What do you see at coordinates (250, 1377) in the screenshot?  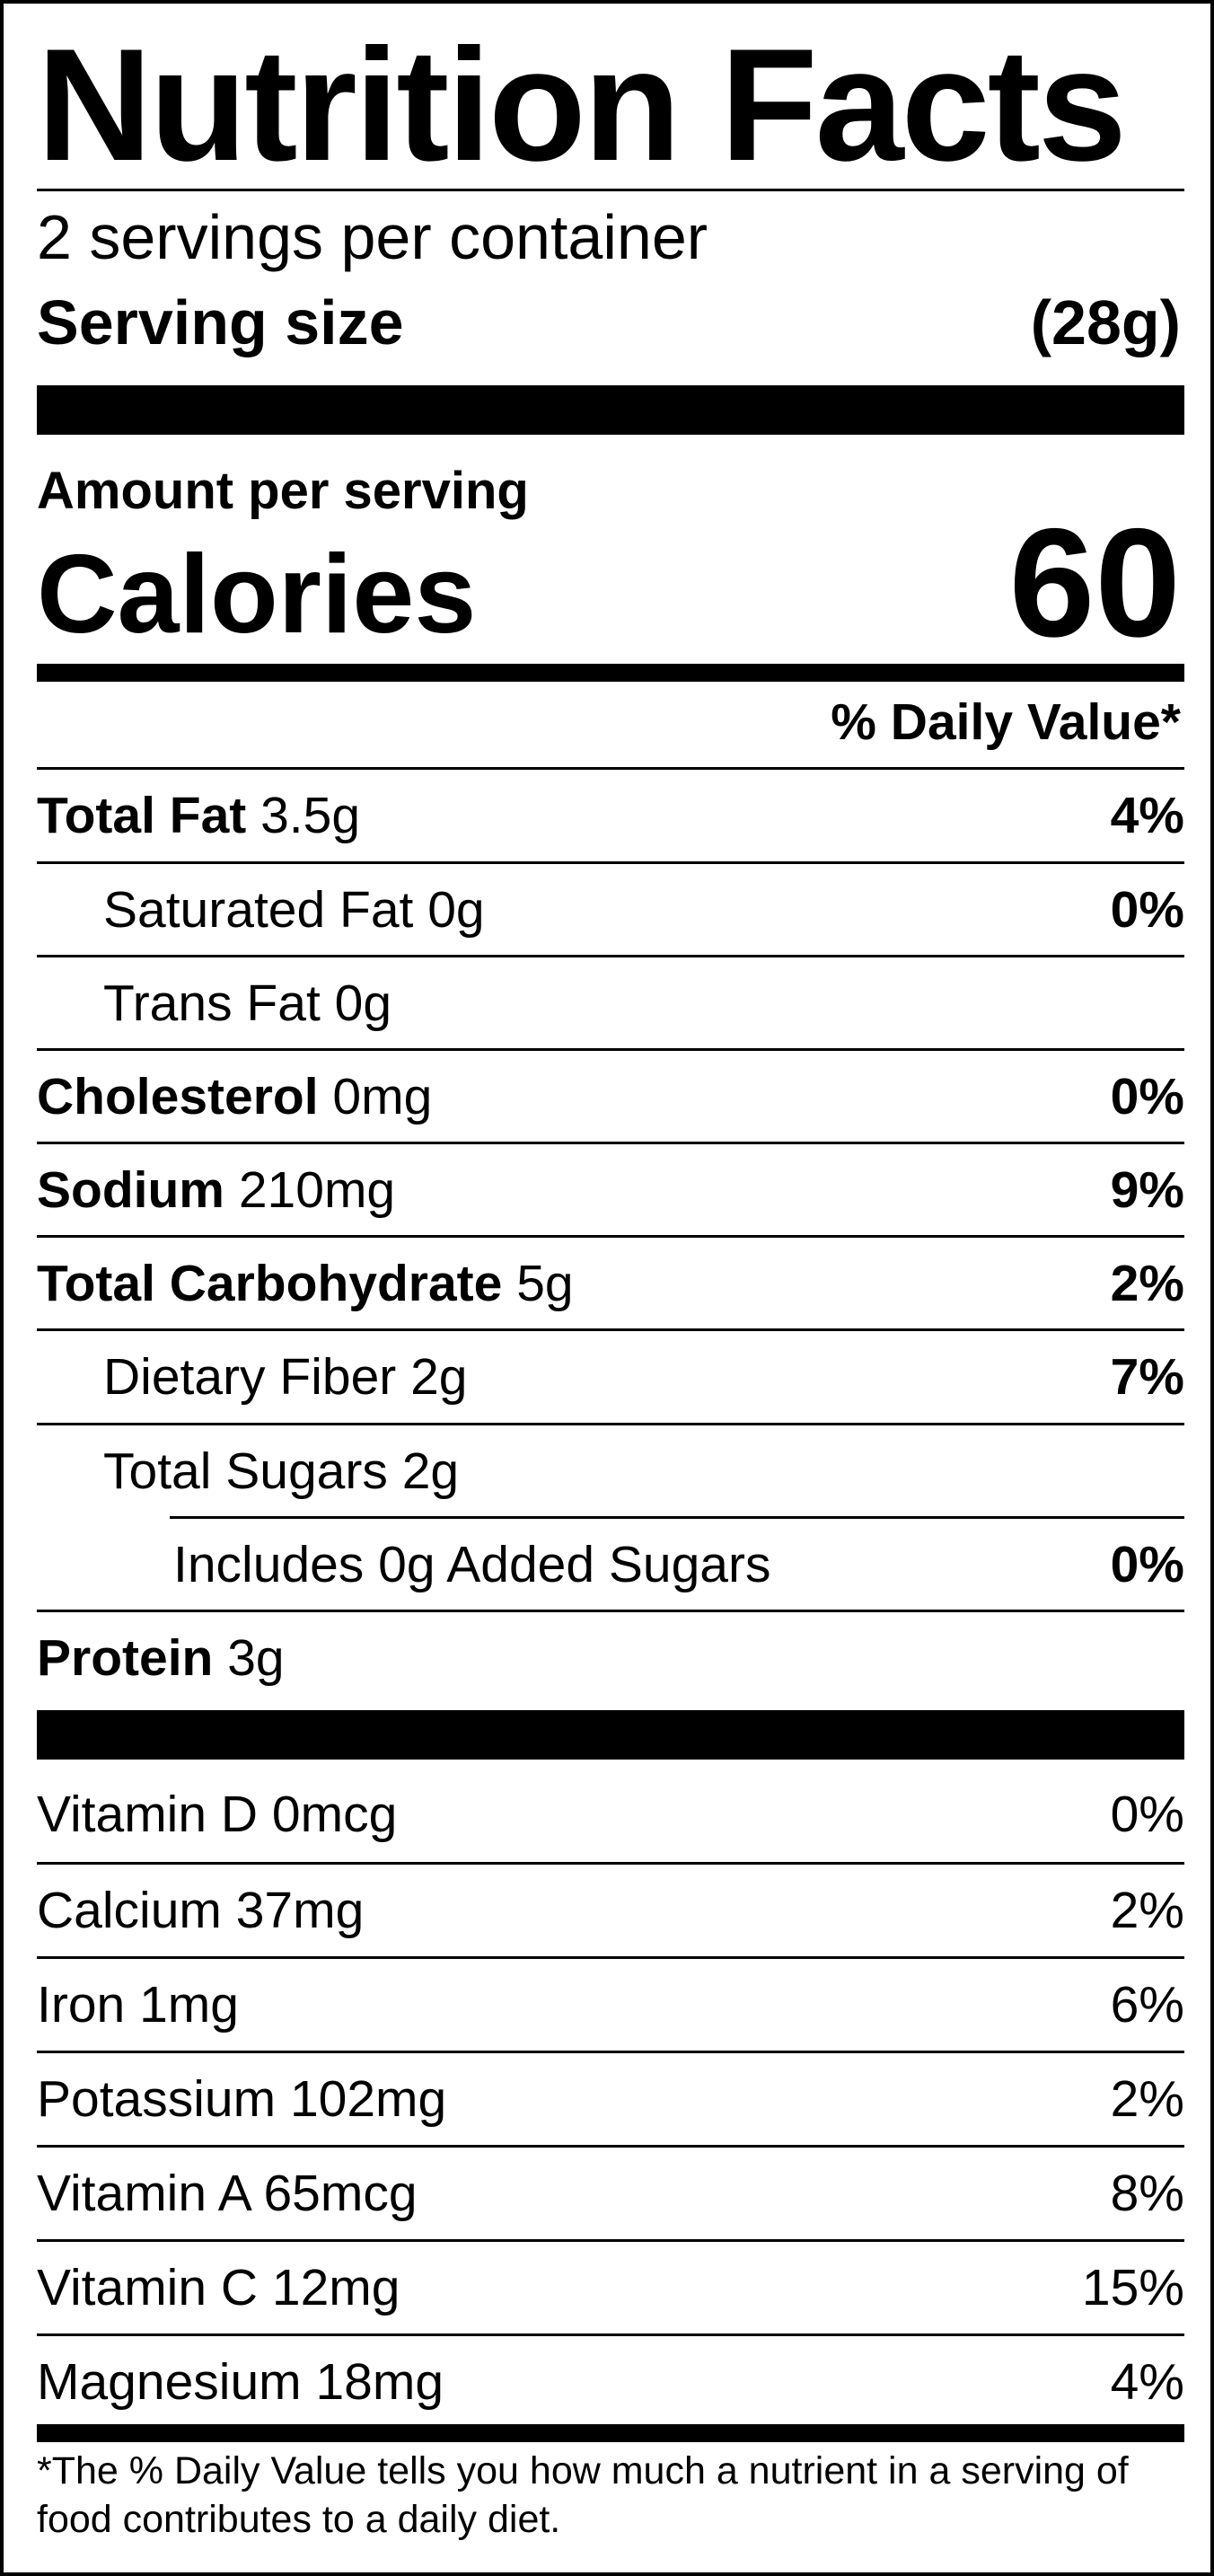 I see `nutrient-name: Dietary Fiber` at bounding box center [250, 1377].